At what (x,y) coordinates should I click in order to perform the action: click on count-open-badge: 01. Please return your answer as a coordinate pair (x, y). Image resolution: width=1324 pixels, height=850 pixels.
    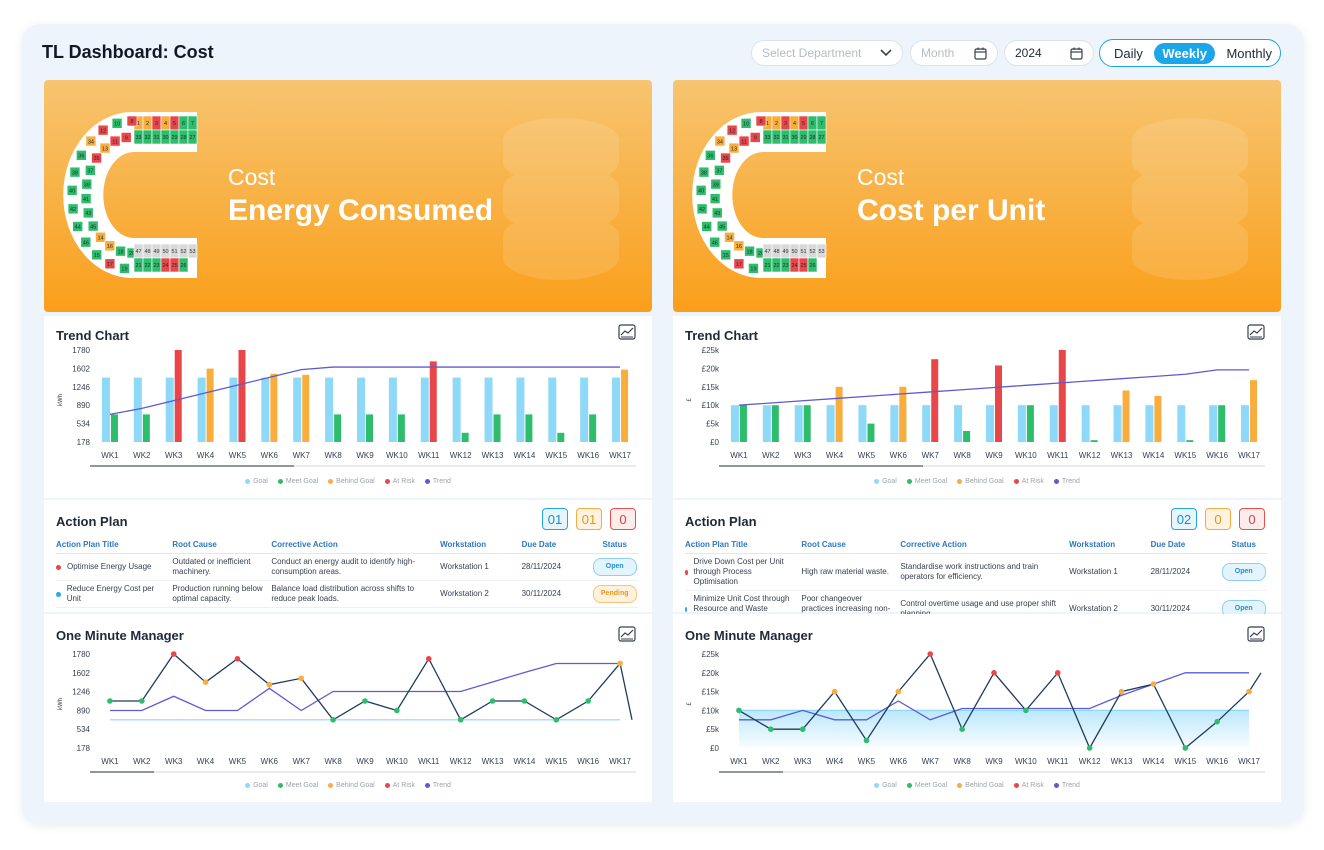
    Looking at the image, I should click on (555, 519).